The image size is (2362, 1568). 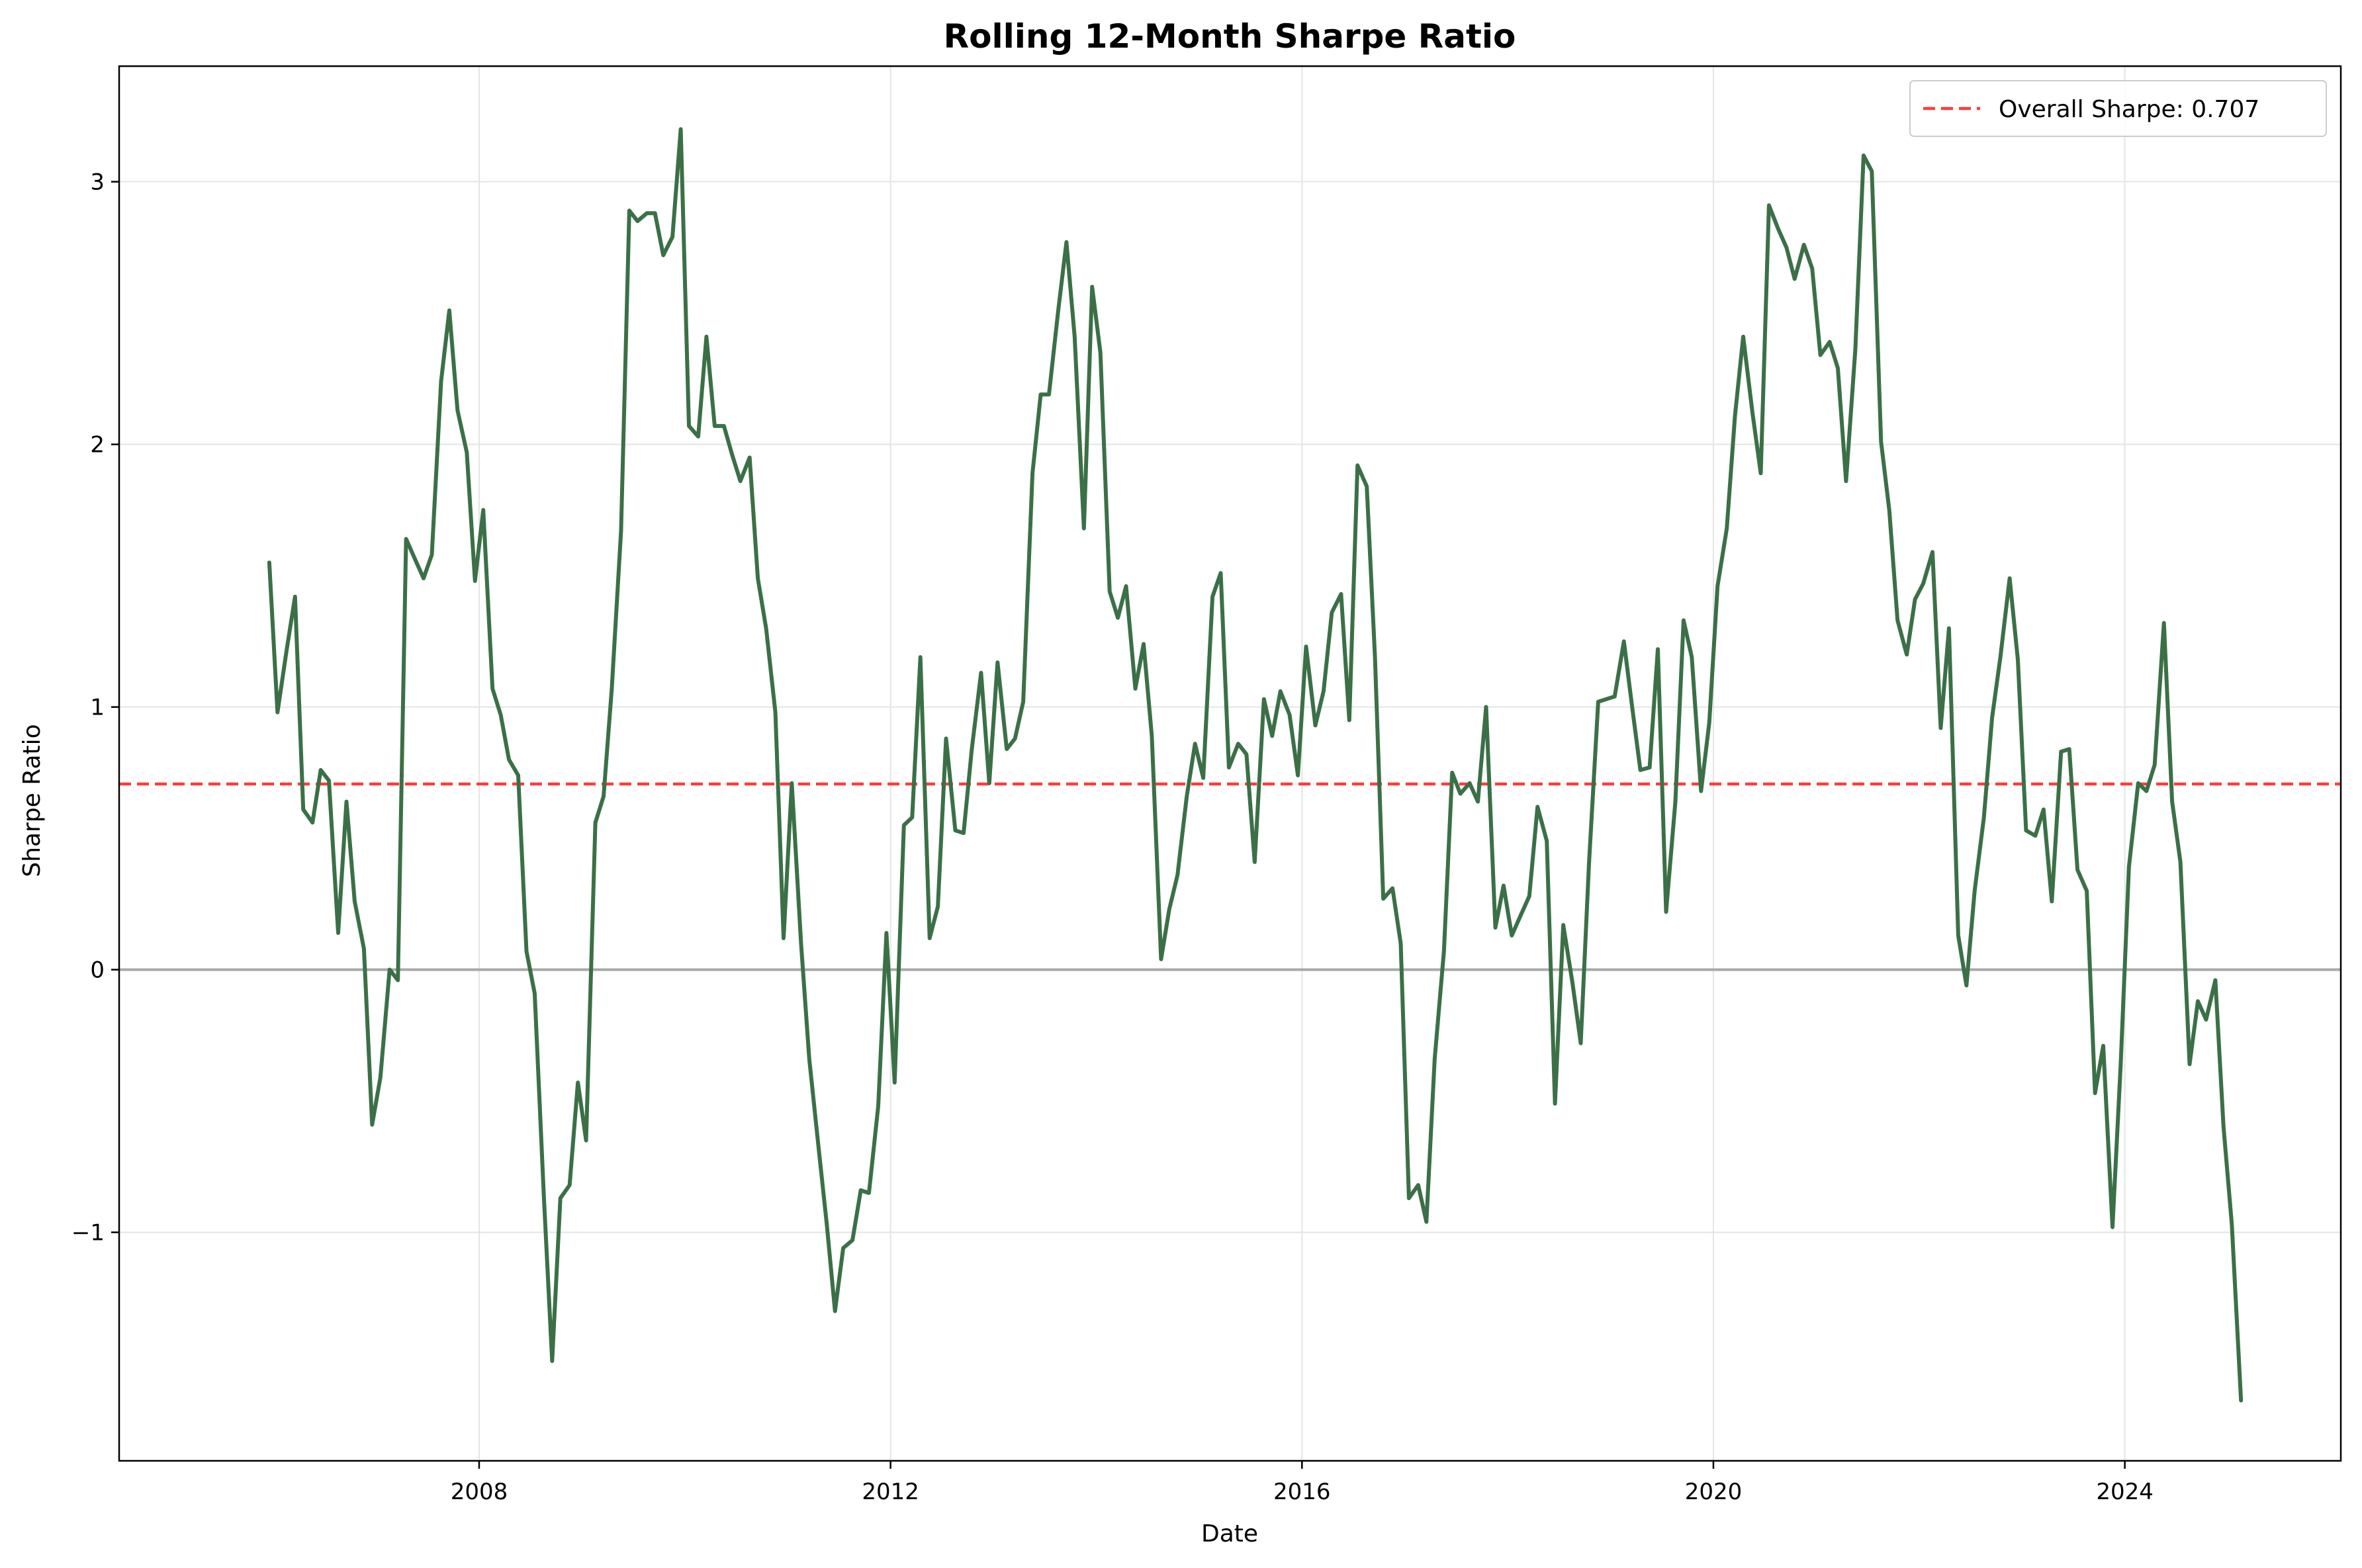 What do you see at coordinates (890, 1492) in the screenshot?
I see `x-tick-label: 2012` at bounding box center [890, 1492].